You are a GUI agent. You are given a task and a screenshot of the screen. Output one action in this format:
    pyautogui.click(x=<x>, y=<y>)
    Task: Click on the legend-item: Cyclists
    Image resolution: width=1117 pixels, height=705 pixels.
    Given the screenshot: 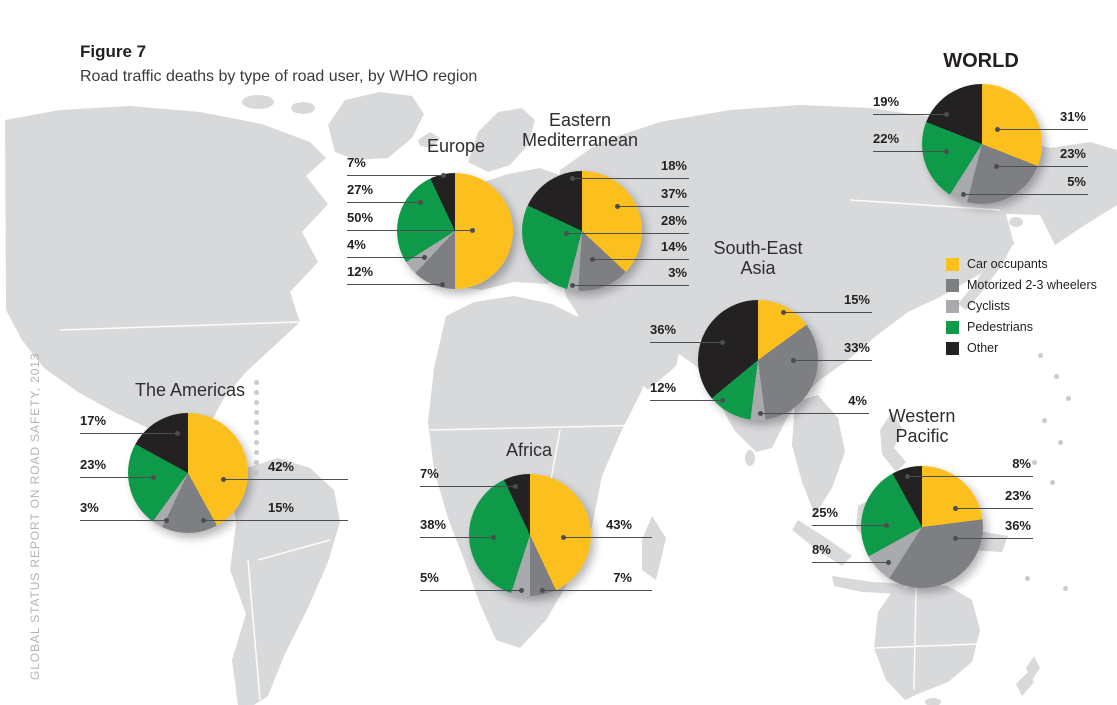 What is the action you would take?
    pyautogui.click(x=1021, y=306)
    